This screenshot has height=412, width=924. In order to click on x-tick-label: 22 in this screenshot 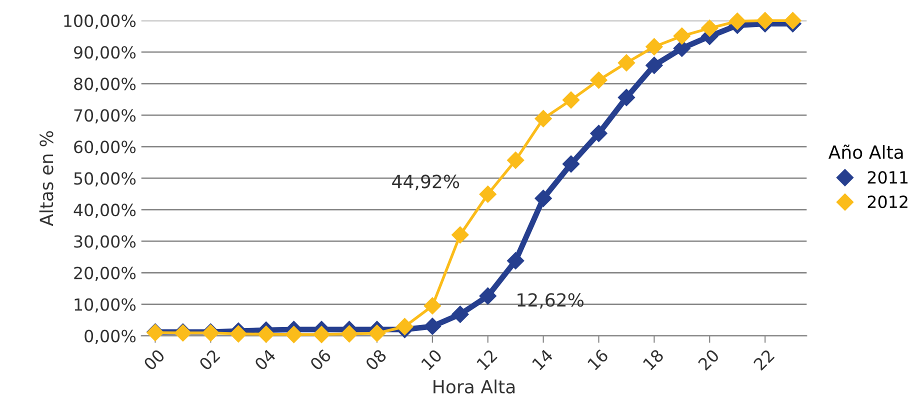, I will do `click(763, 359)`.